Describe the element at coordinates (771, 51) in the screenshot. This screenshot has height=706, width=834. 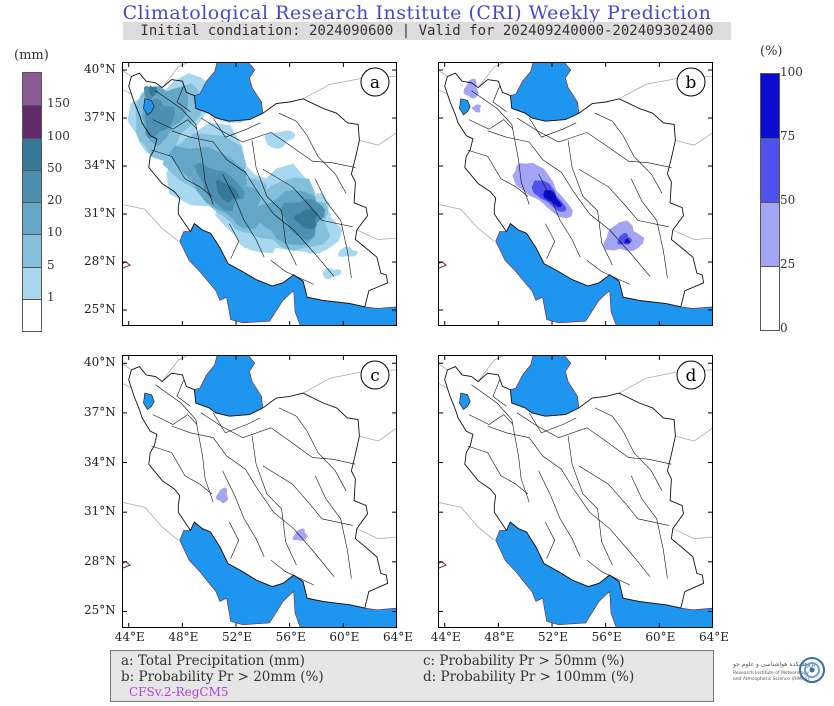
I see `colorbar-right-unit: (%)` at that location.